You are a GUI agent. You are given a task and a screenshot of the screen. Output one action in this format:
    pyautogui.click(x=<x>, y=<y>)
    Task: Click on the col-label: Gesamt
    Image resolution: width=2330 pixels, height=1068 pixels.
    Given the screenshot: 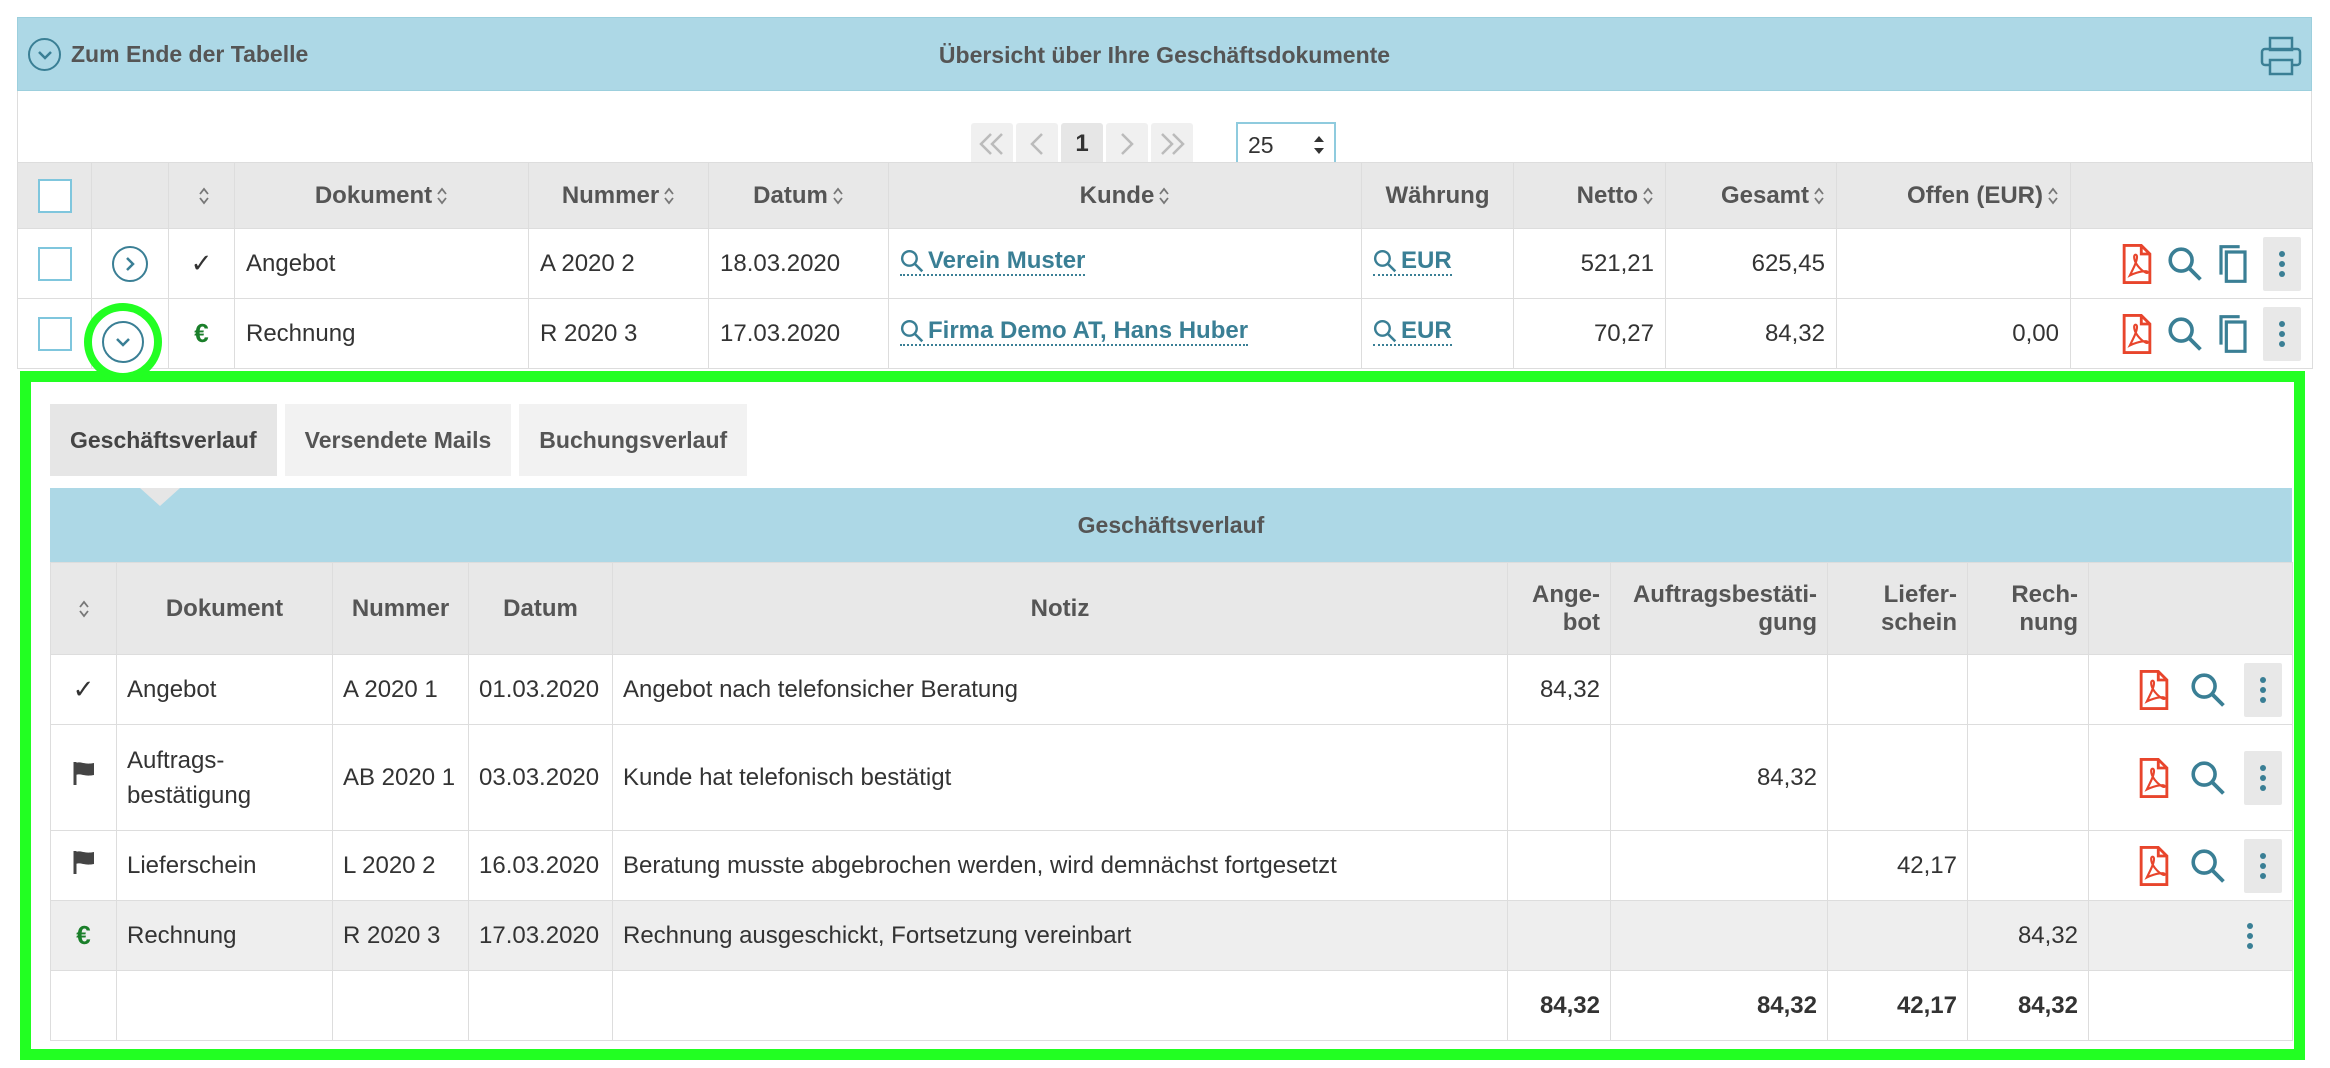 What is the action you would take?
    pyautogui.click(x=1764, y=195)
    